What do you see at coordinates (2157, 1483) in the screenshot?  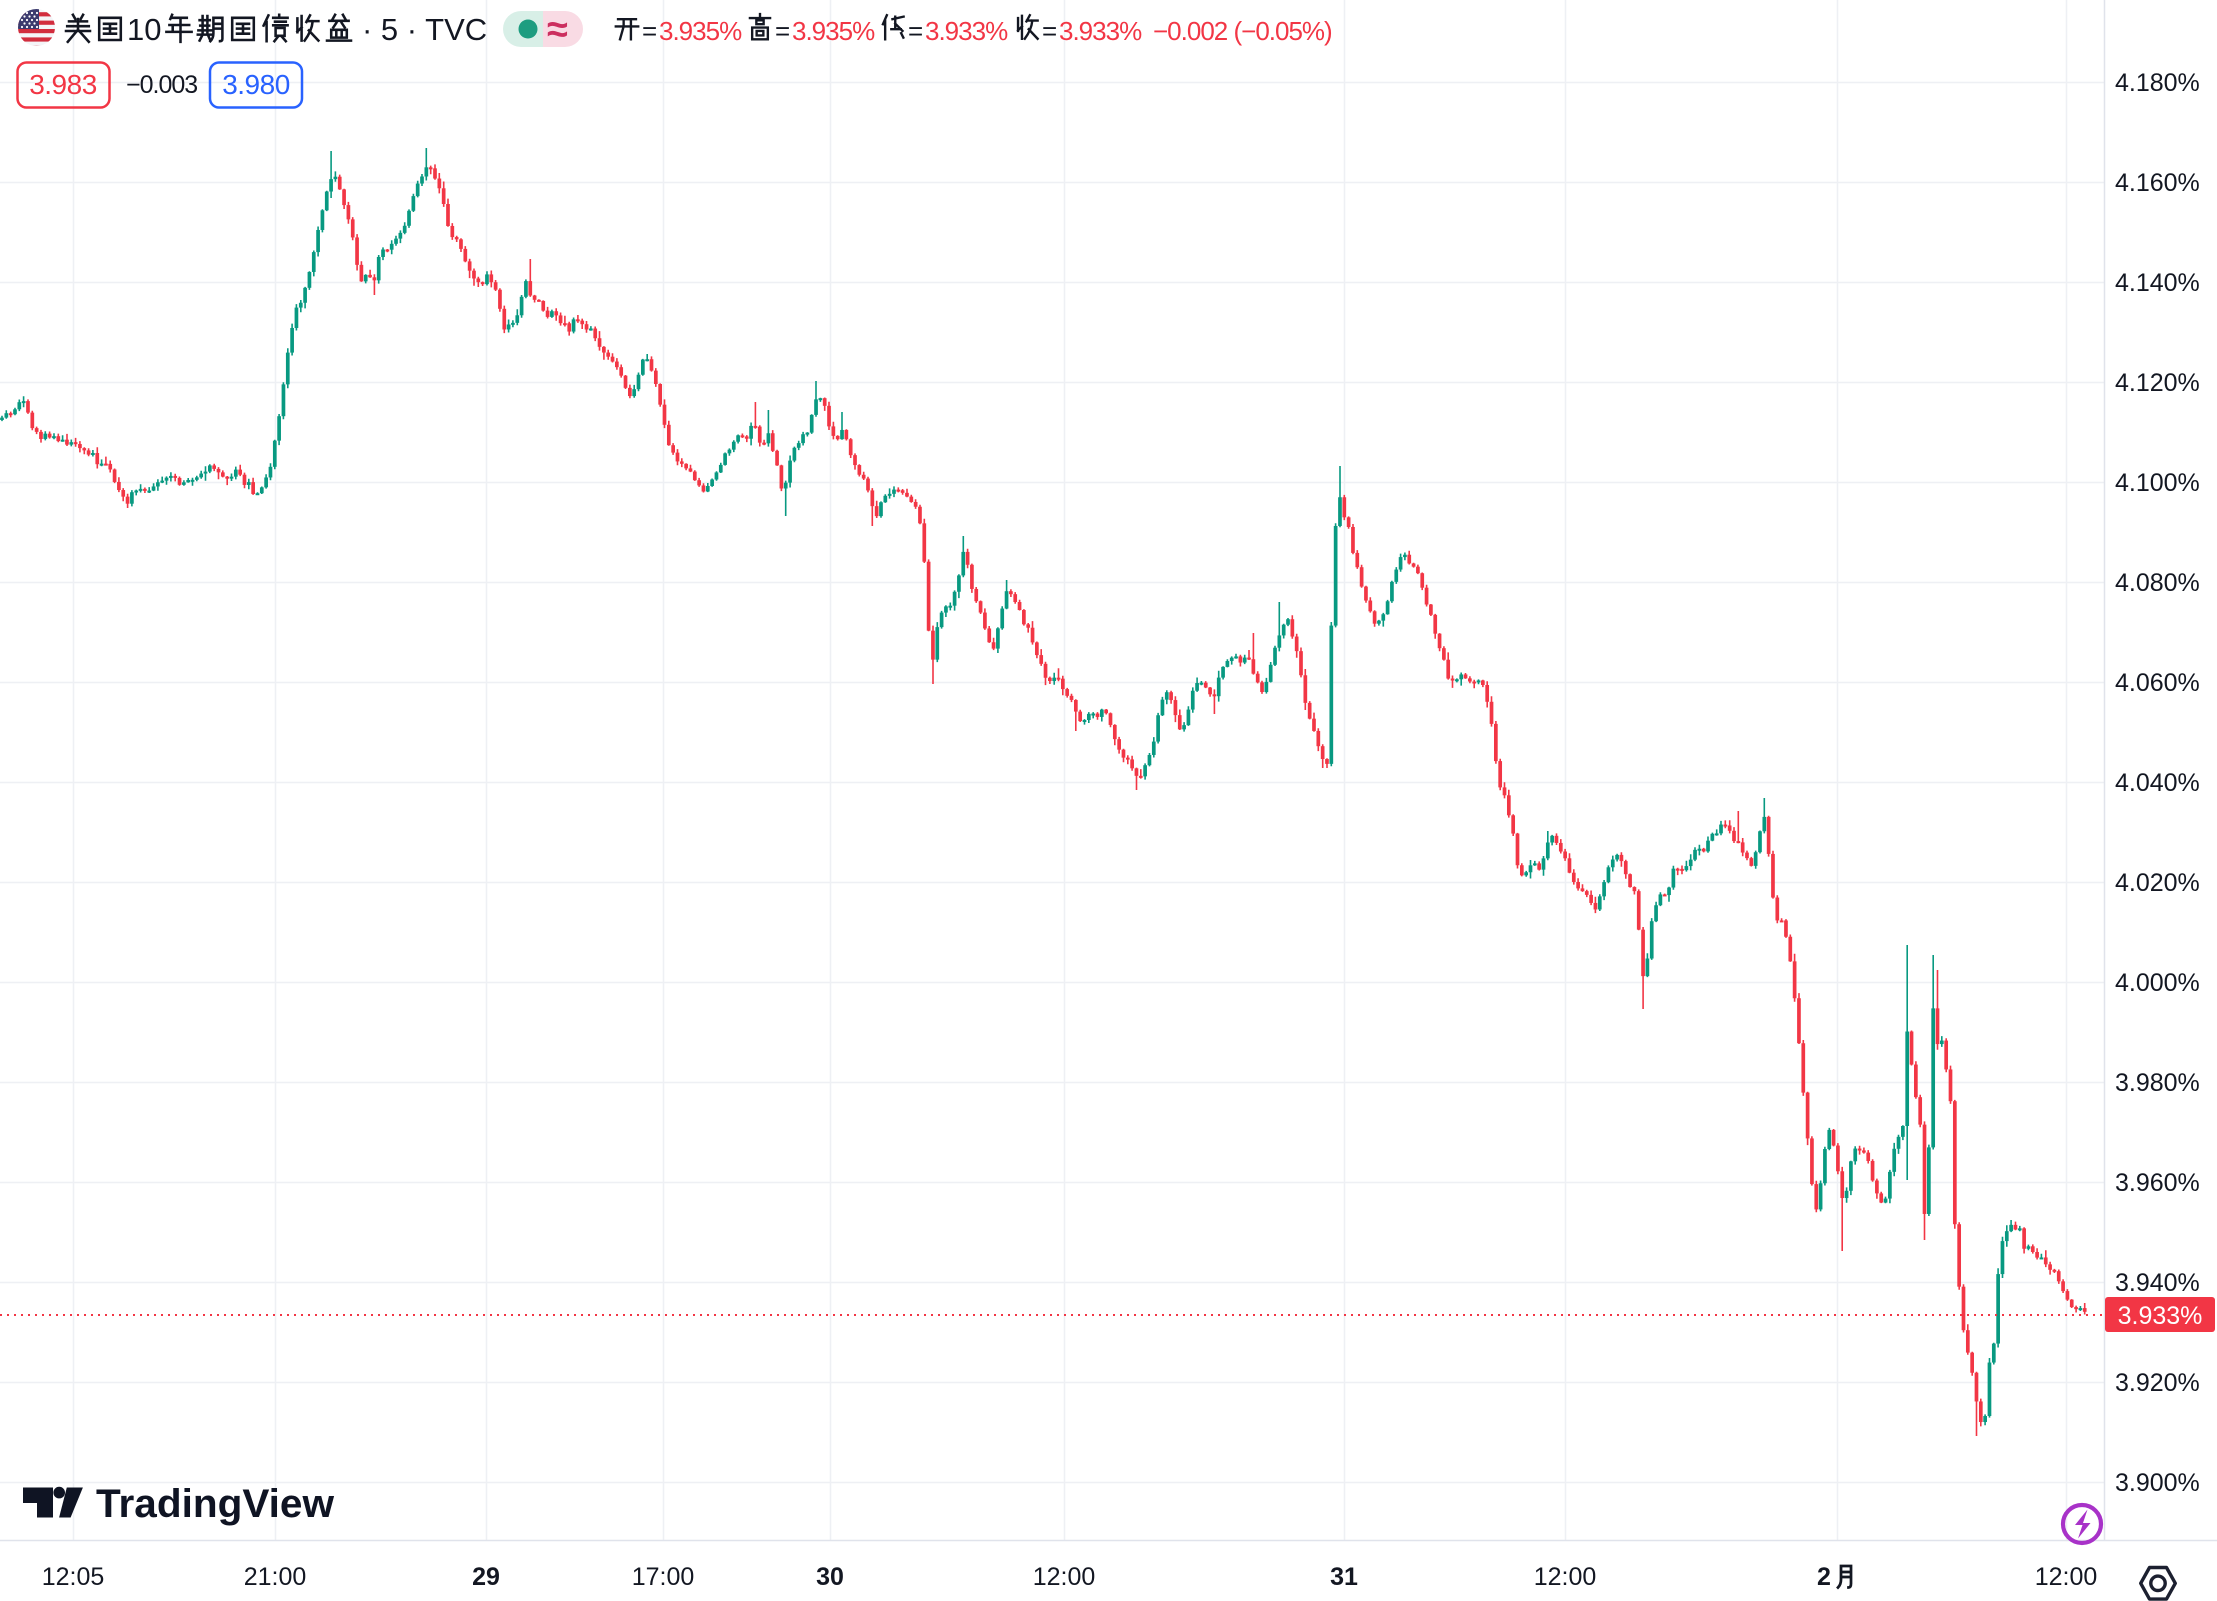 I see `svg-text: 3.900%` at bounding box center [2157, 1483].